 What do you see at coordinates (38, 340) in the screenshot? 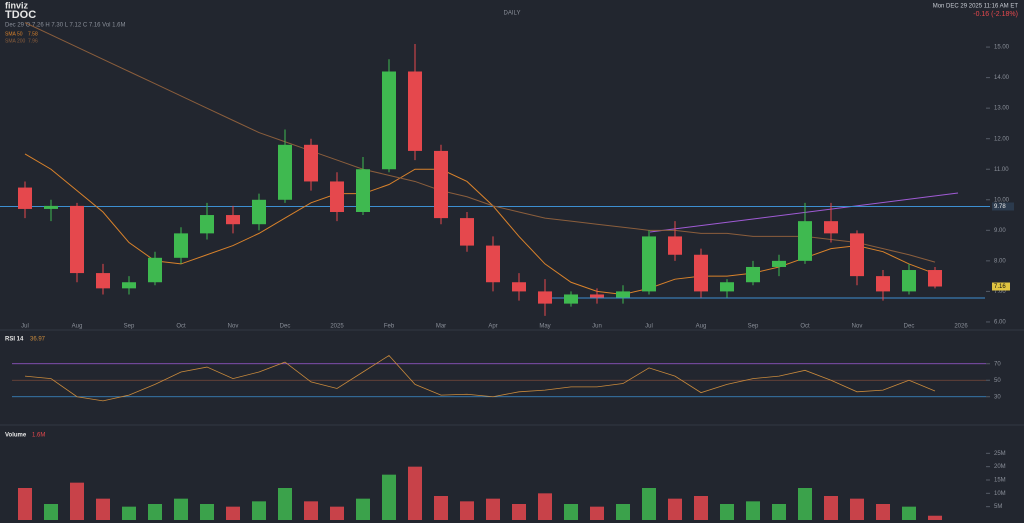
I see `panel-value: 36.97` at bounding box center [38, 340].